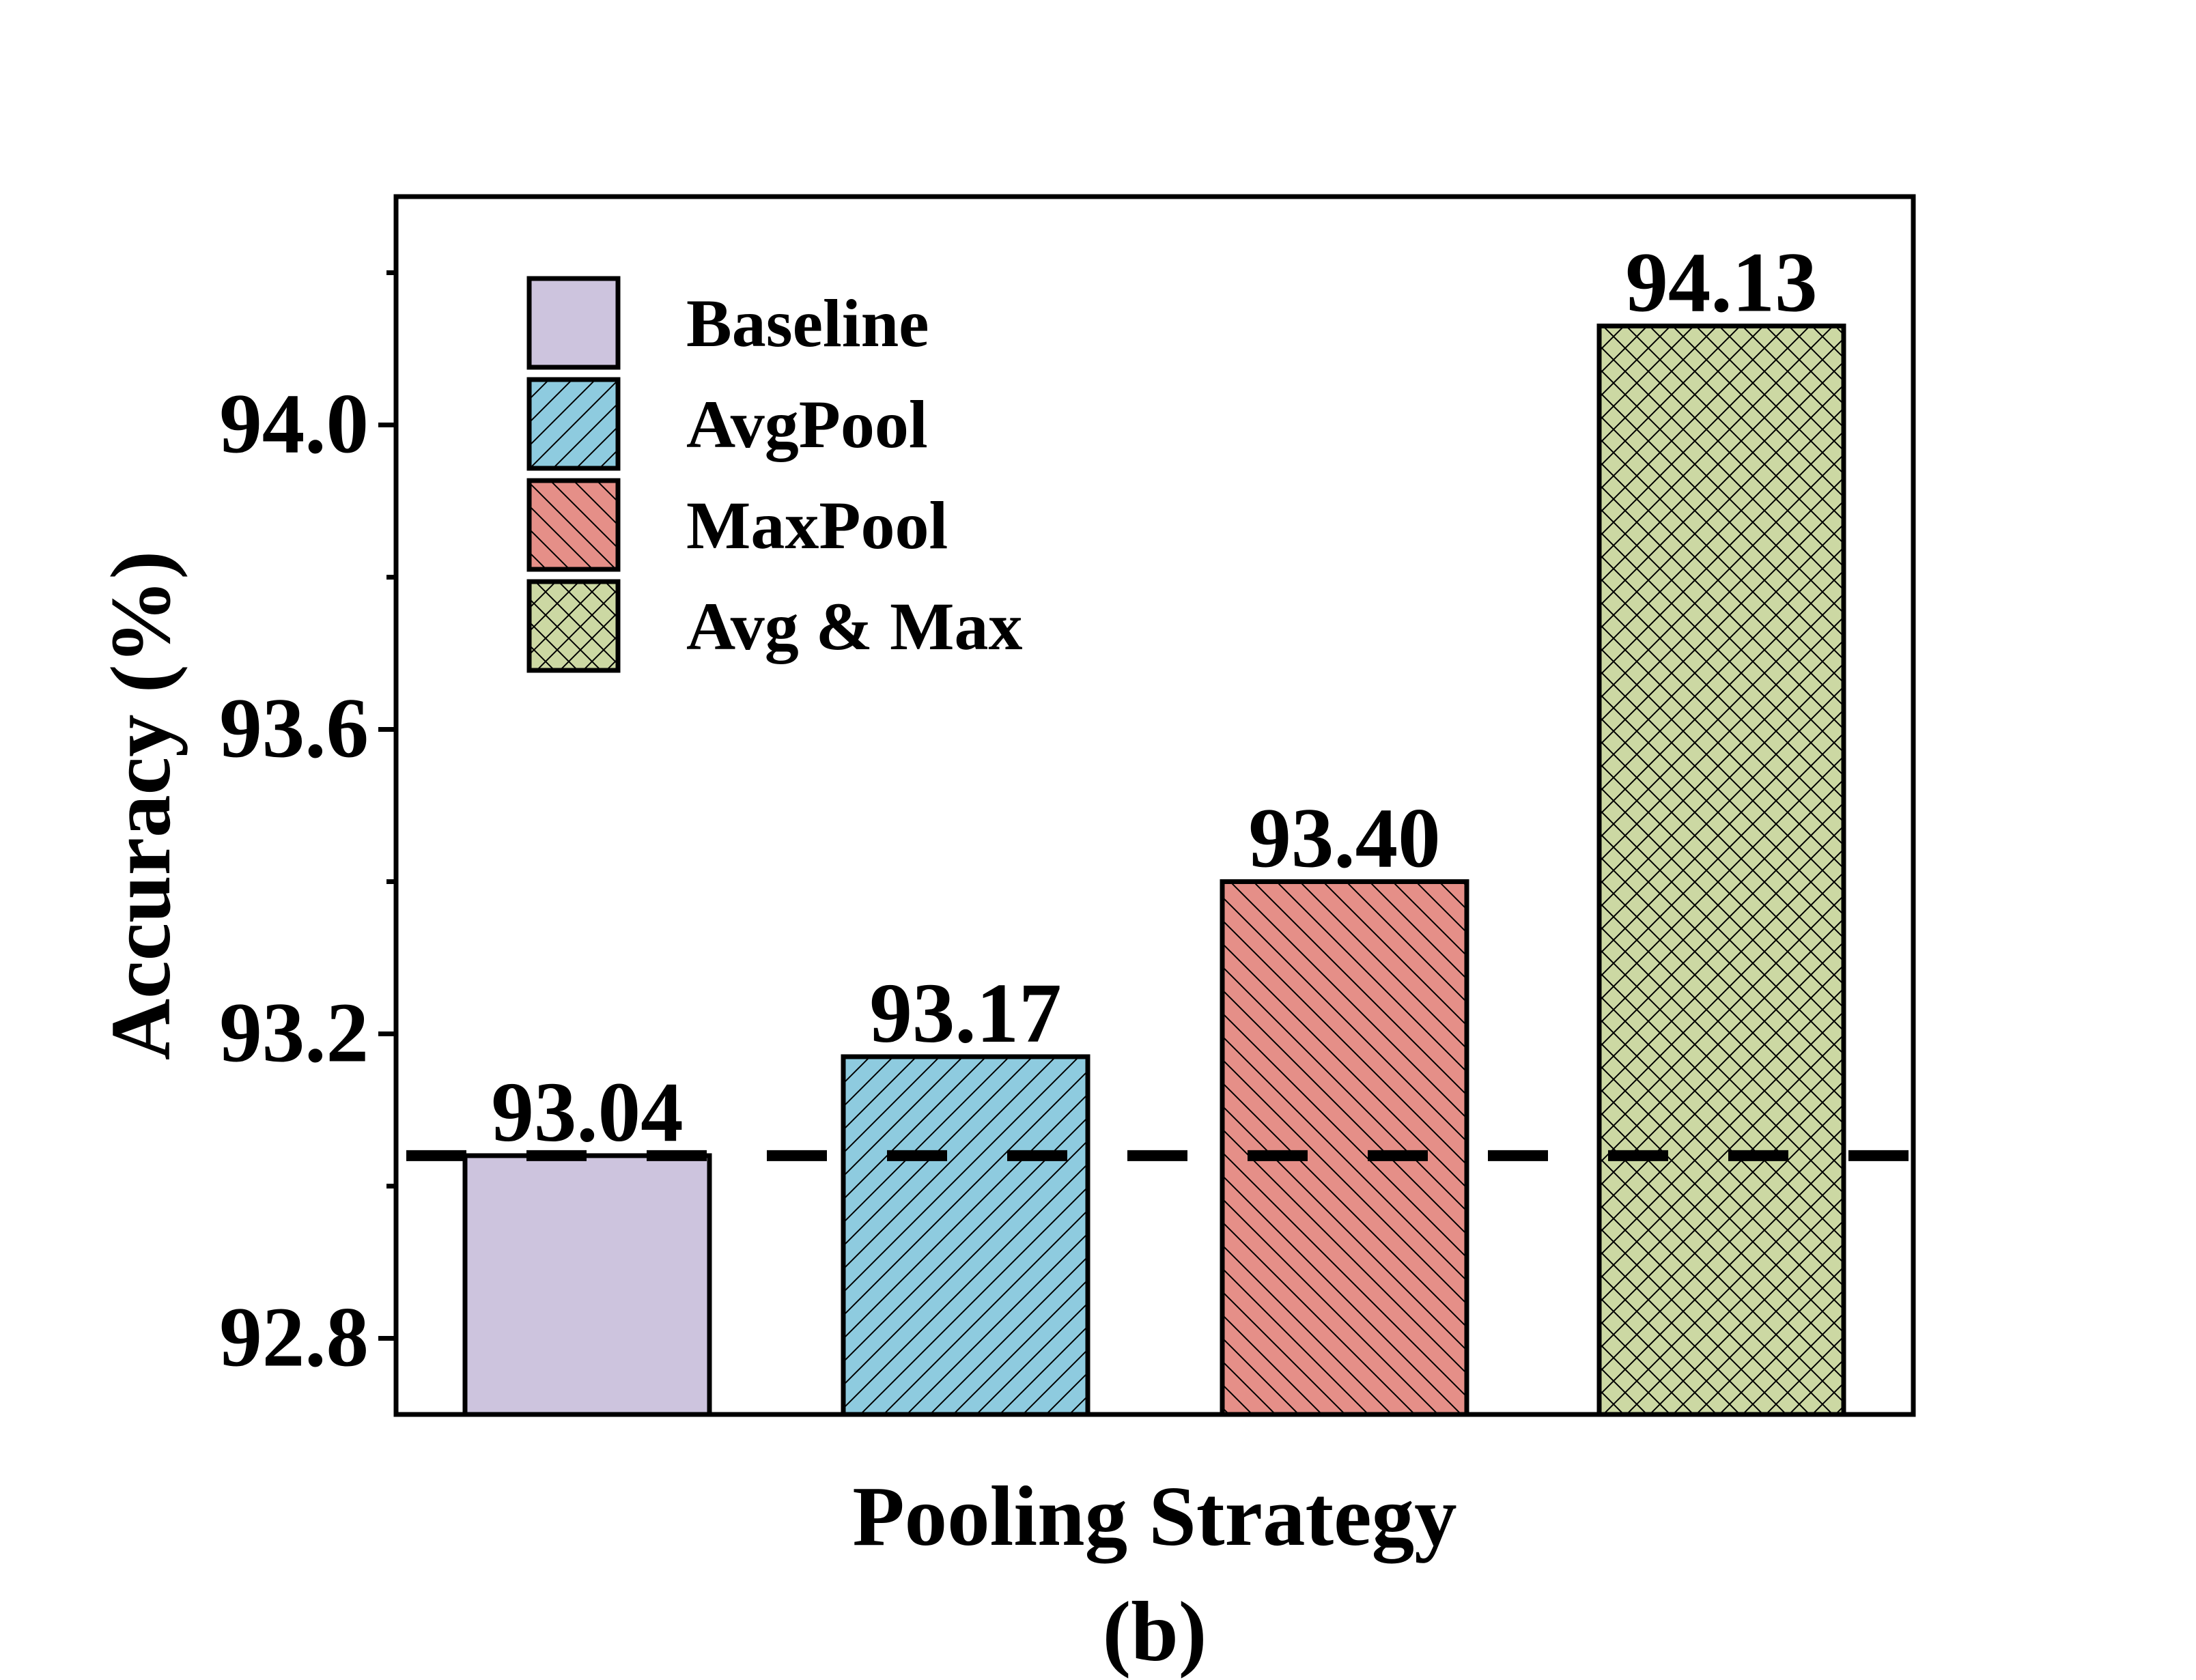  What do you see at coordinates (294, 729) in the screenshot?
I see `y-tick-label: 93.6` at bounding box center [294, 729].